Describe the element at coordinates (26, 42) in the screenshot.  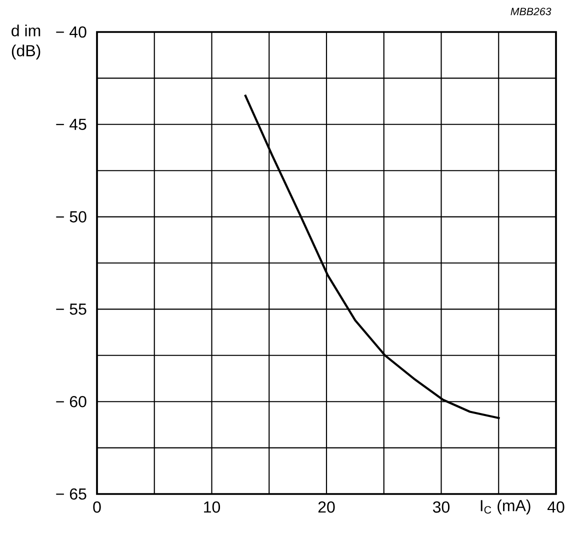
I see `y-axis-title: d im (dB)` at that location.